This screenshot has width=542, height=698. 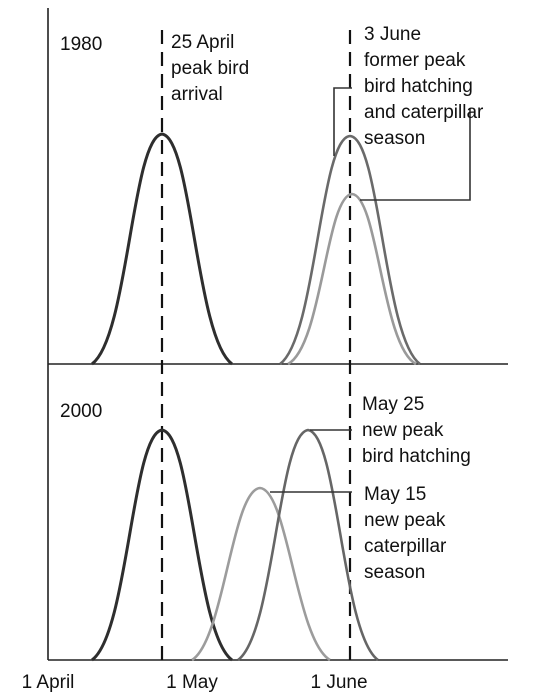 I want to click on june-annotation-line-2: former peak, so click(x=415, y=60).